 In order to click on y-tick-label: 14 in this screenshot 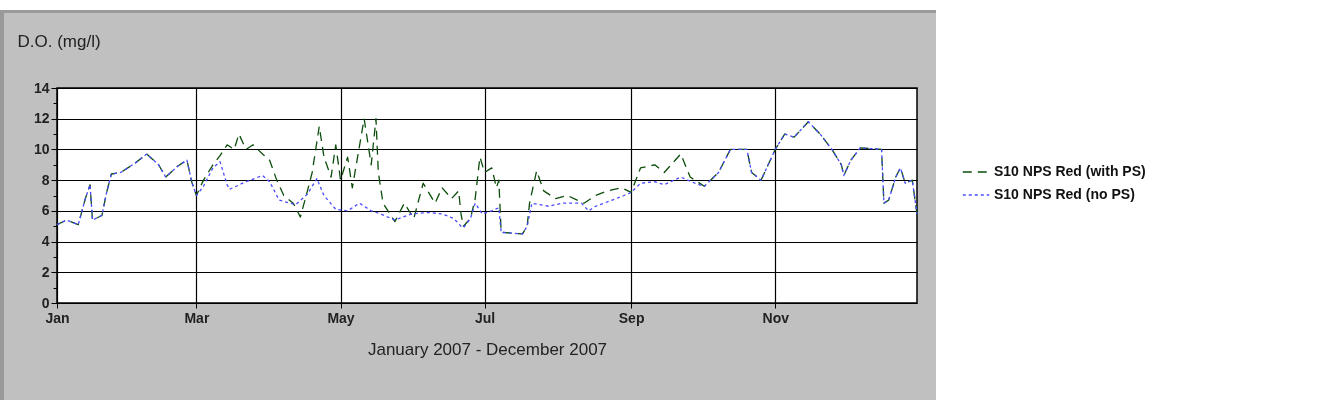, I will do `click(41, 87)`.